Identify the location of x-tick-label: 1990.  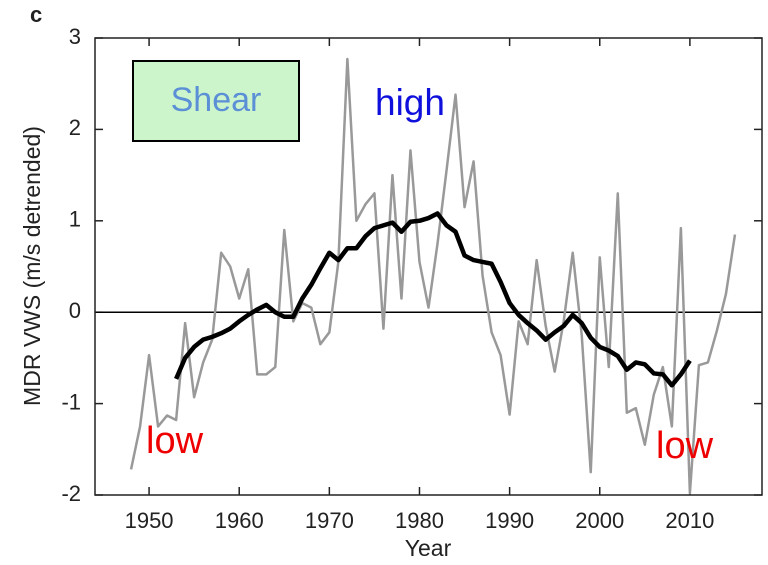
(509, 520).